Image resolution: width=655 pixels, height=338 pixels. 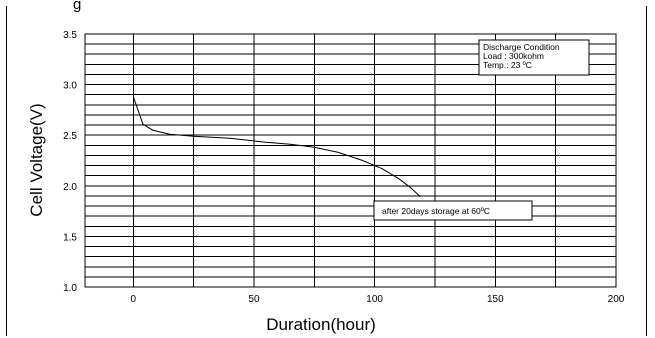 I want to click on x-tick-label: 50, so click(x=254, y=299).